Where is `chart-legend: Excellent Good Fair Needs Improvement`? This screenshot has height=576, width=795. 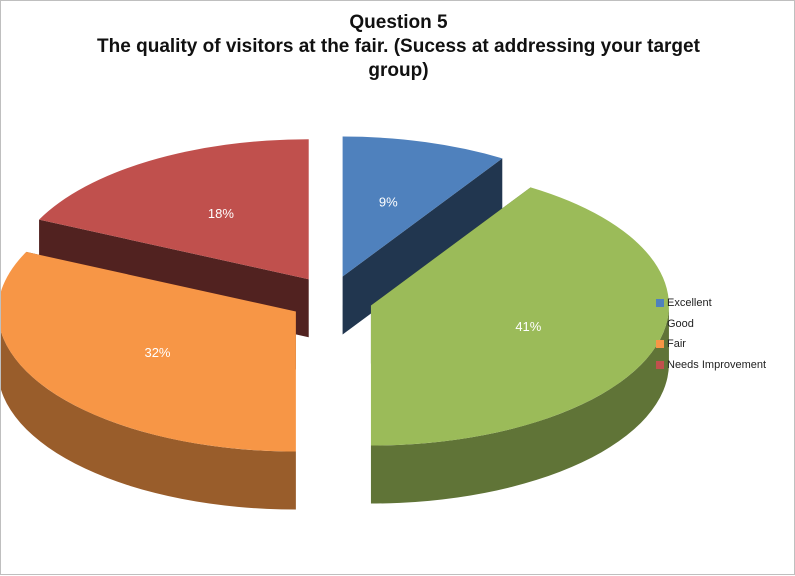
chart-legend: Excellent Good Fair Needs Improvement is located at coordinates (711, 334).